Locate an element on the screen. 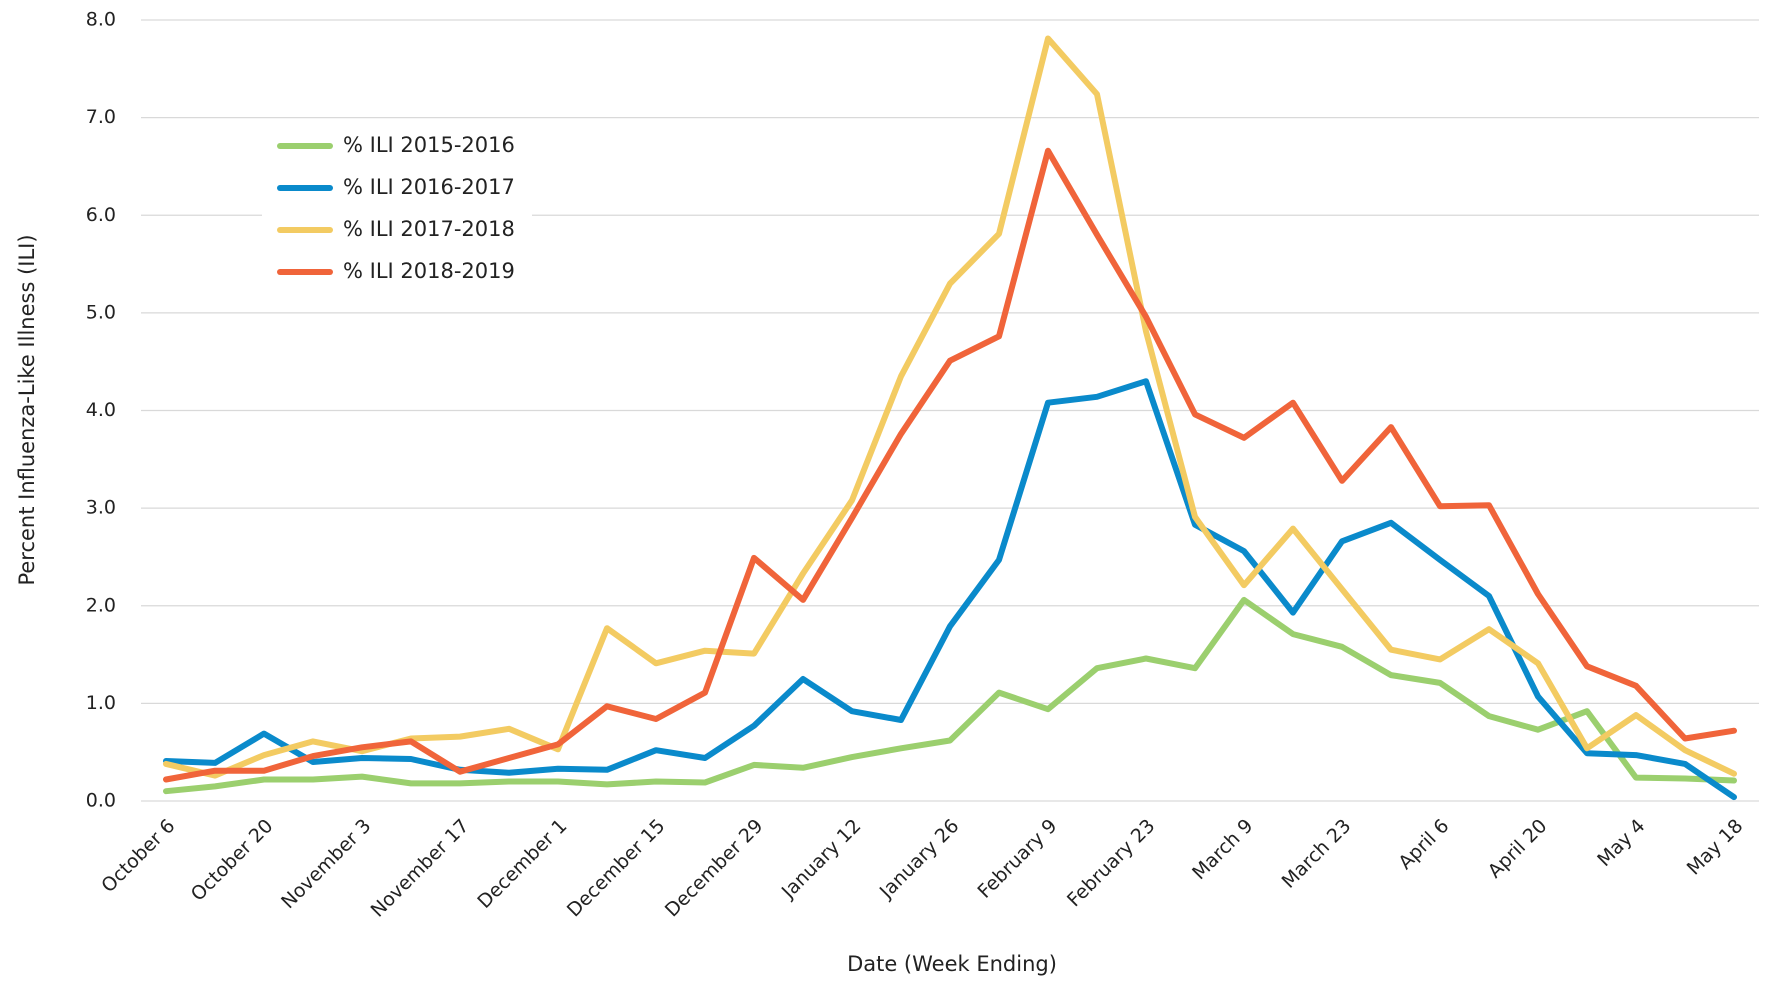 This screenshot has width=1768, height=987. x-tick-label: March 9 is located at coordinates (1222, 849).